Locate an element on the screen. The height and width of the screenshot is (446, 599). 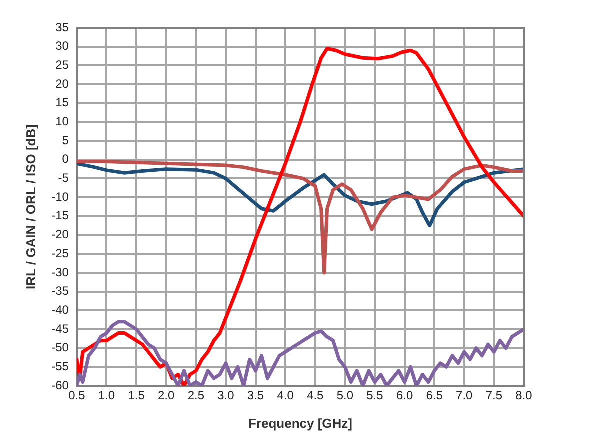
y-tick-label: -30 is located at coordinates (61, 272).